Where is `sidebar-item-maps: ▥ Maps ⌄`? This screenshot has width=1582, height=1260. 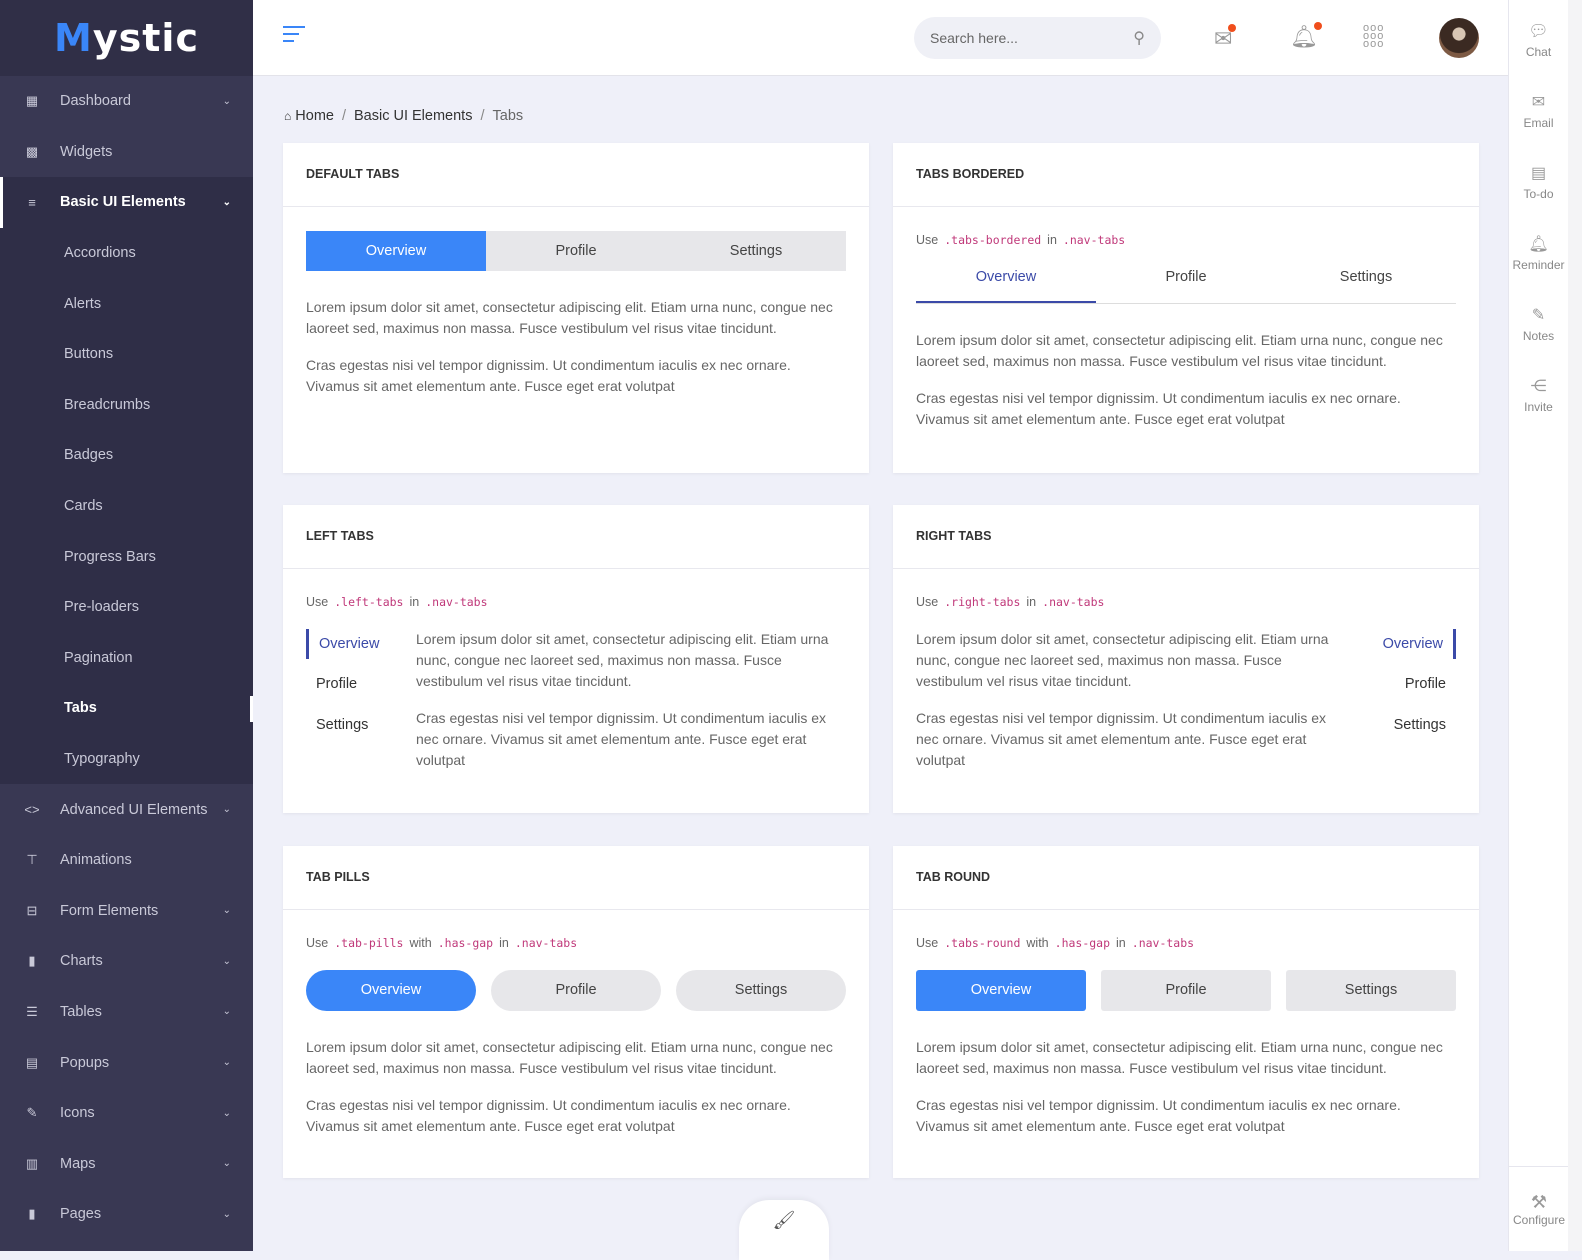
sidebar-item-maps: ▥ Maps ⌄ is located at coordinates (126, 1163).